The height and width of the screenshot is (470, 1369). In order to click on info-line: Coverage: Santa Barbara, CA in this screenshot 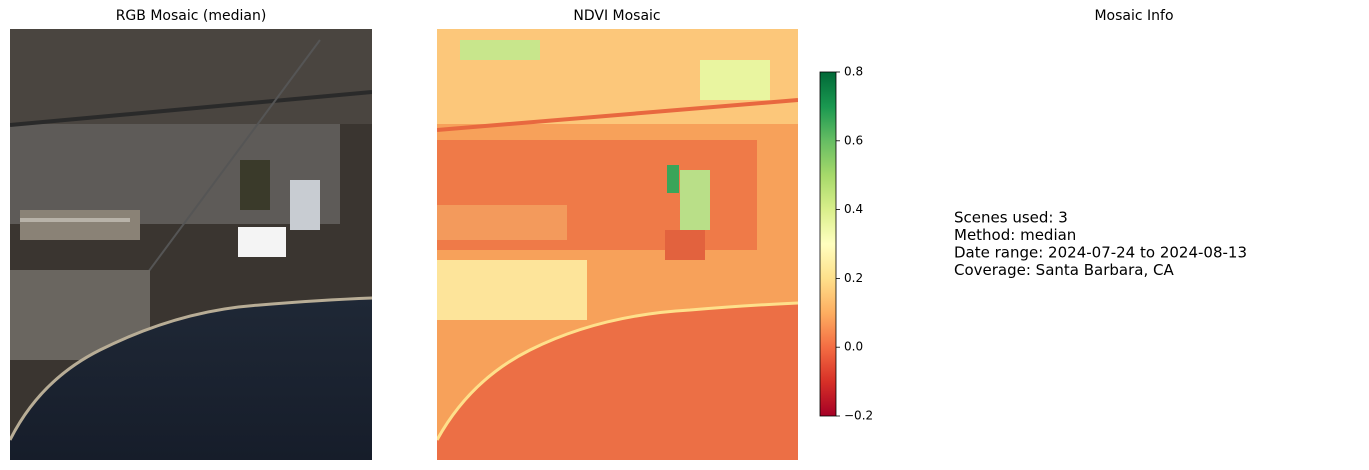, I will do `click(1064, 270)`.